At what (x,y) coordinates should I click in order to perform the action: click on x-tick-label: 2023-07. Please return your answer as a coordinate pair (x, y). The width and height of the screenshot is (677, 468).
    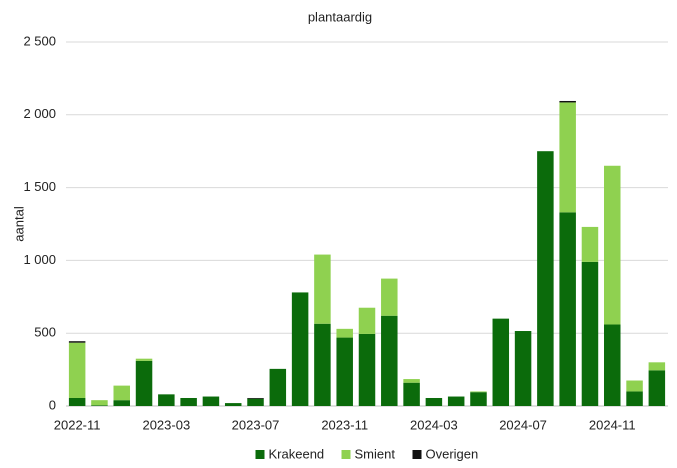
    Looking at the image, I should click on (256, 424).